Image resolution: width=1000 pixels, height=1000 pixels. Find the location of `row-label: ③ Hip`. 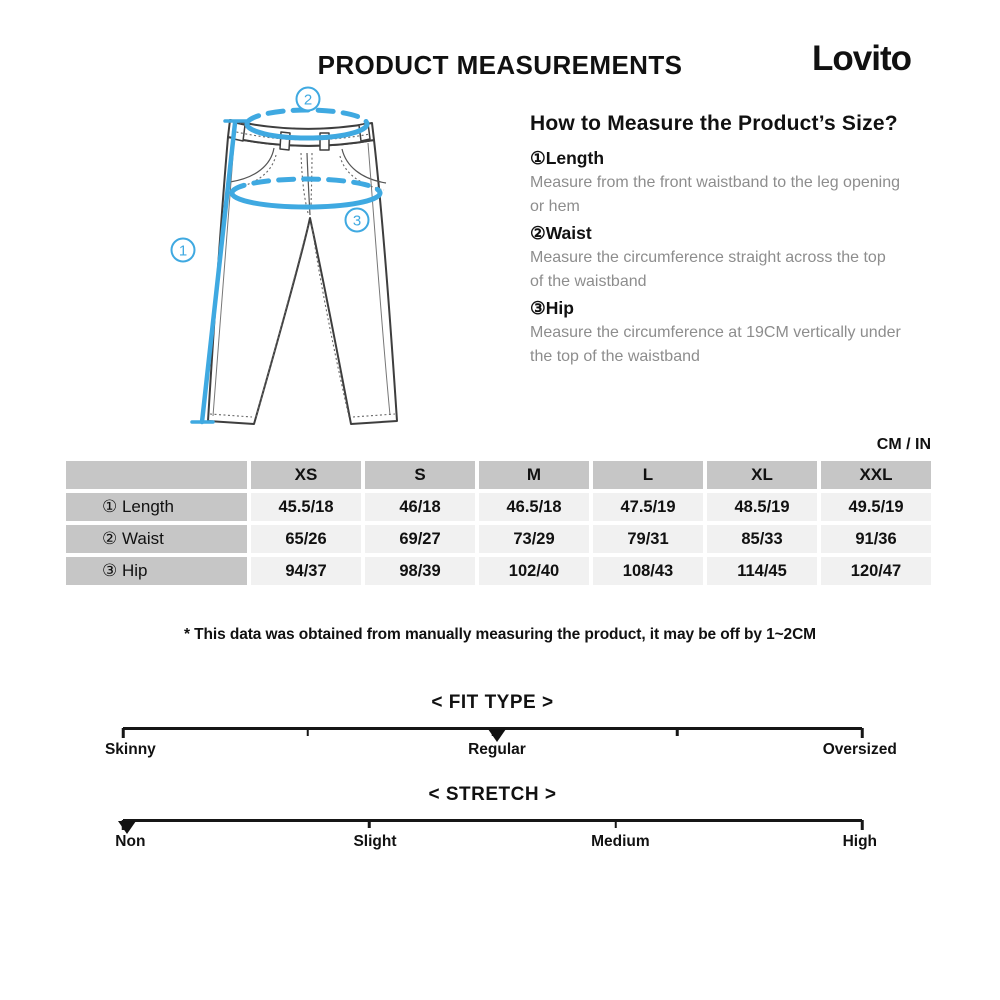

row-label: ③ Hip is located at coordinates (156, 571).